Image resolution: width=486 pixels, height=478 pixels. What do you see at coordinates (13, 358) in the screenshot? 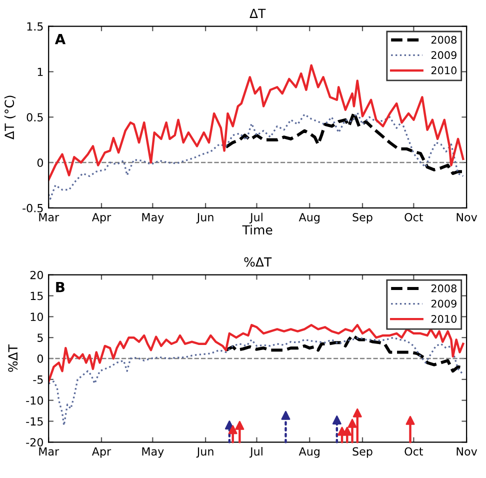
I see `y-axis-title: %ΔT` at bounding box center [13, 358].